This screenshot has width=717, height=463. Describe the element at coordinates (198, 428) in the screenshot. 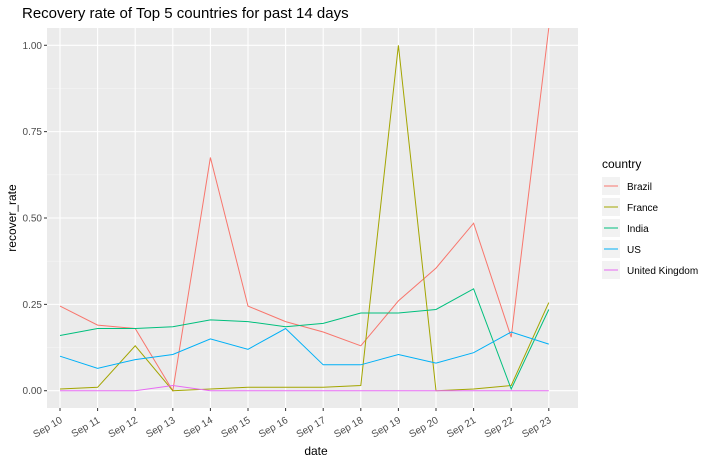

I see `x-tick-label: Sep 14` at that location.